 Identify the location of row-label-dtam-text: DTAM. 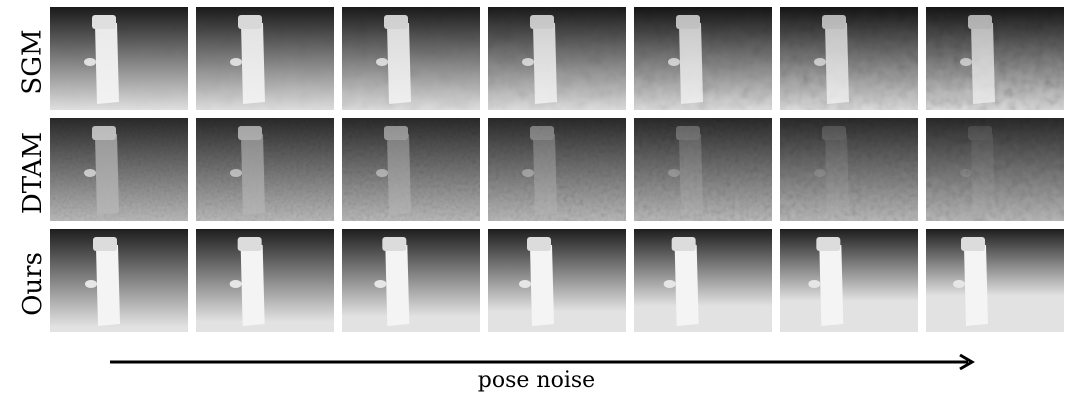
(33, 173).